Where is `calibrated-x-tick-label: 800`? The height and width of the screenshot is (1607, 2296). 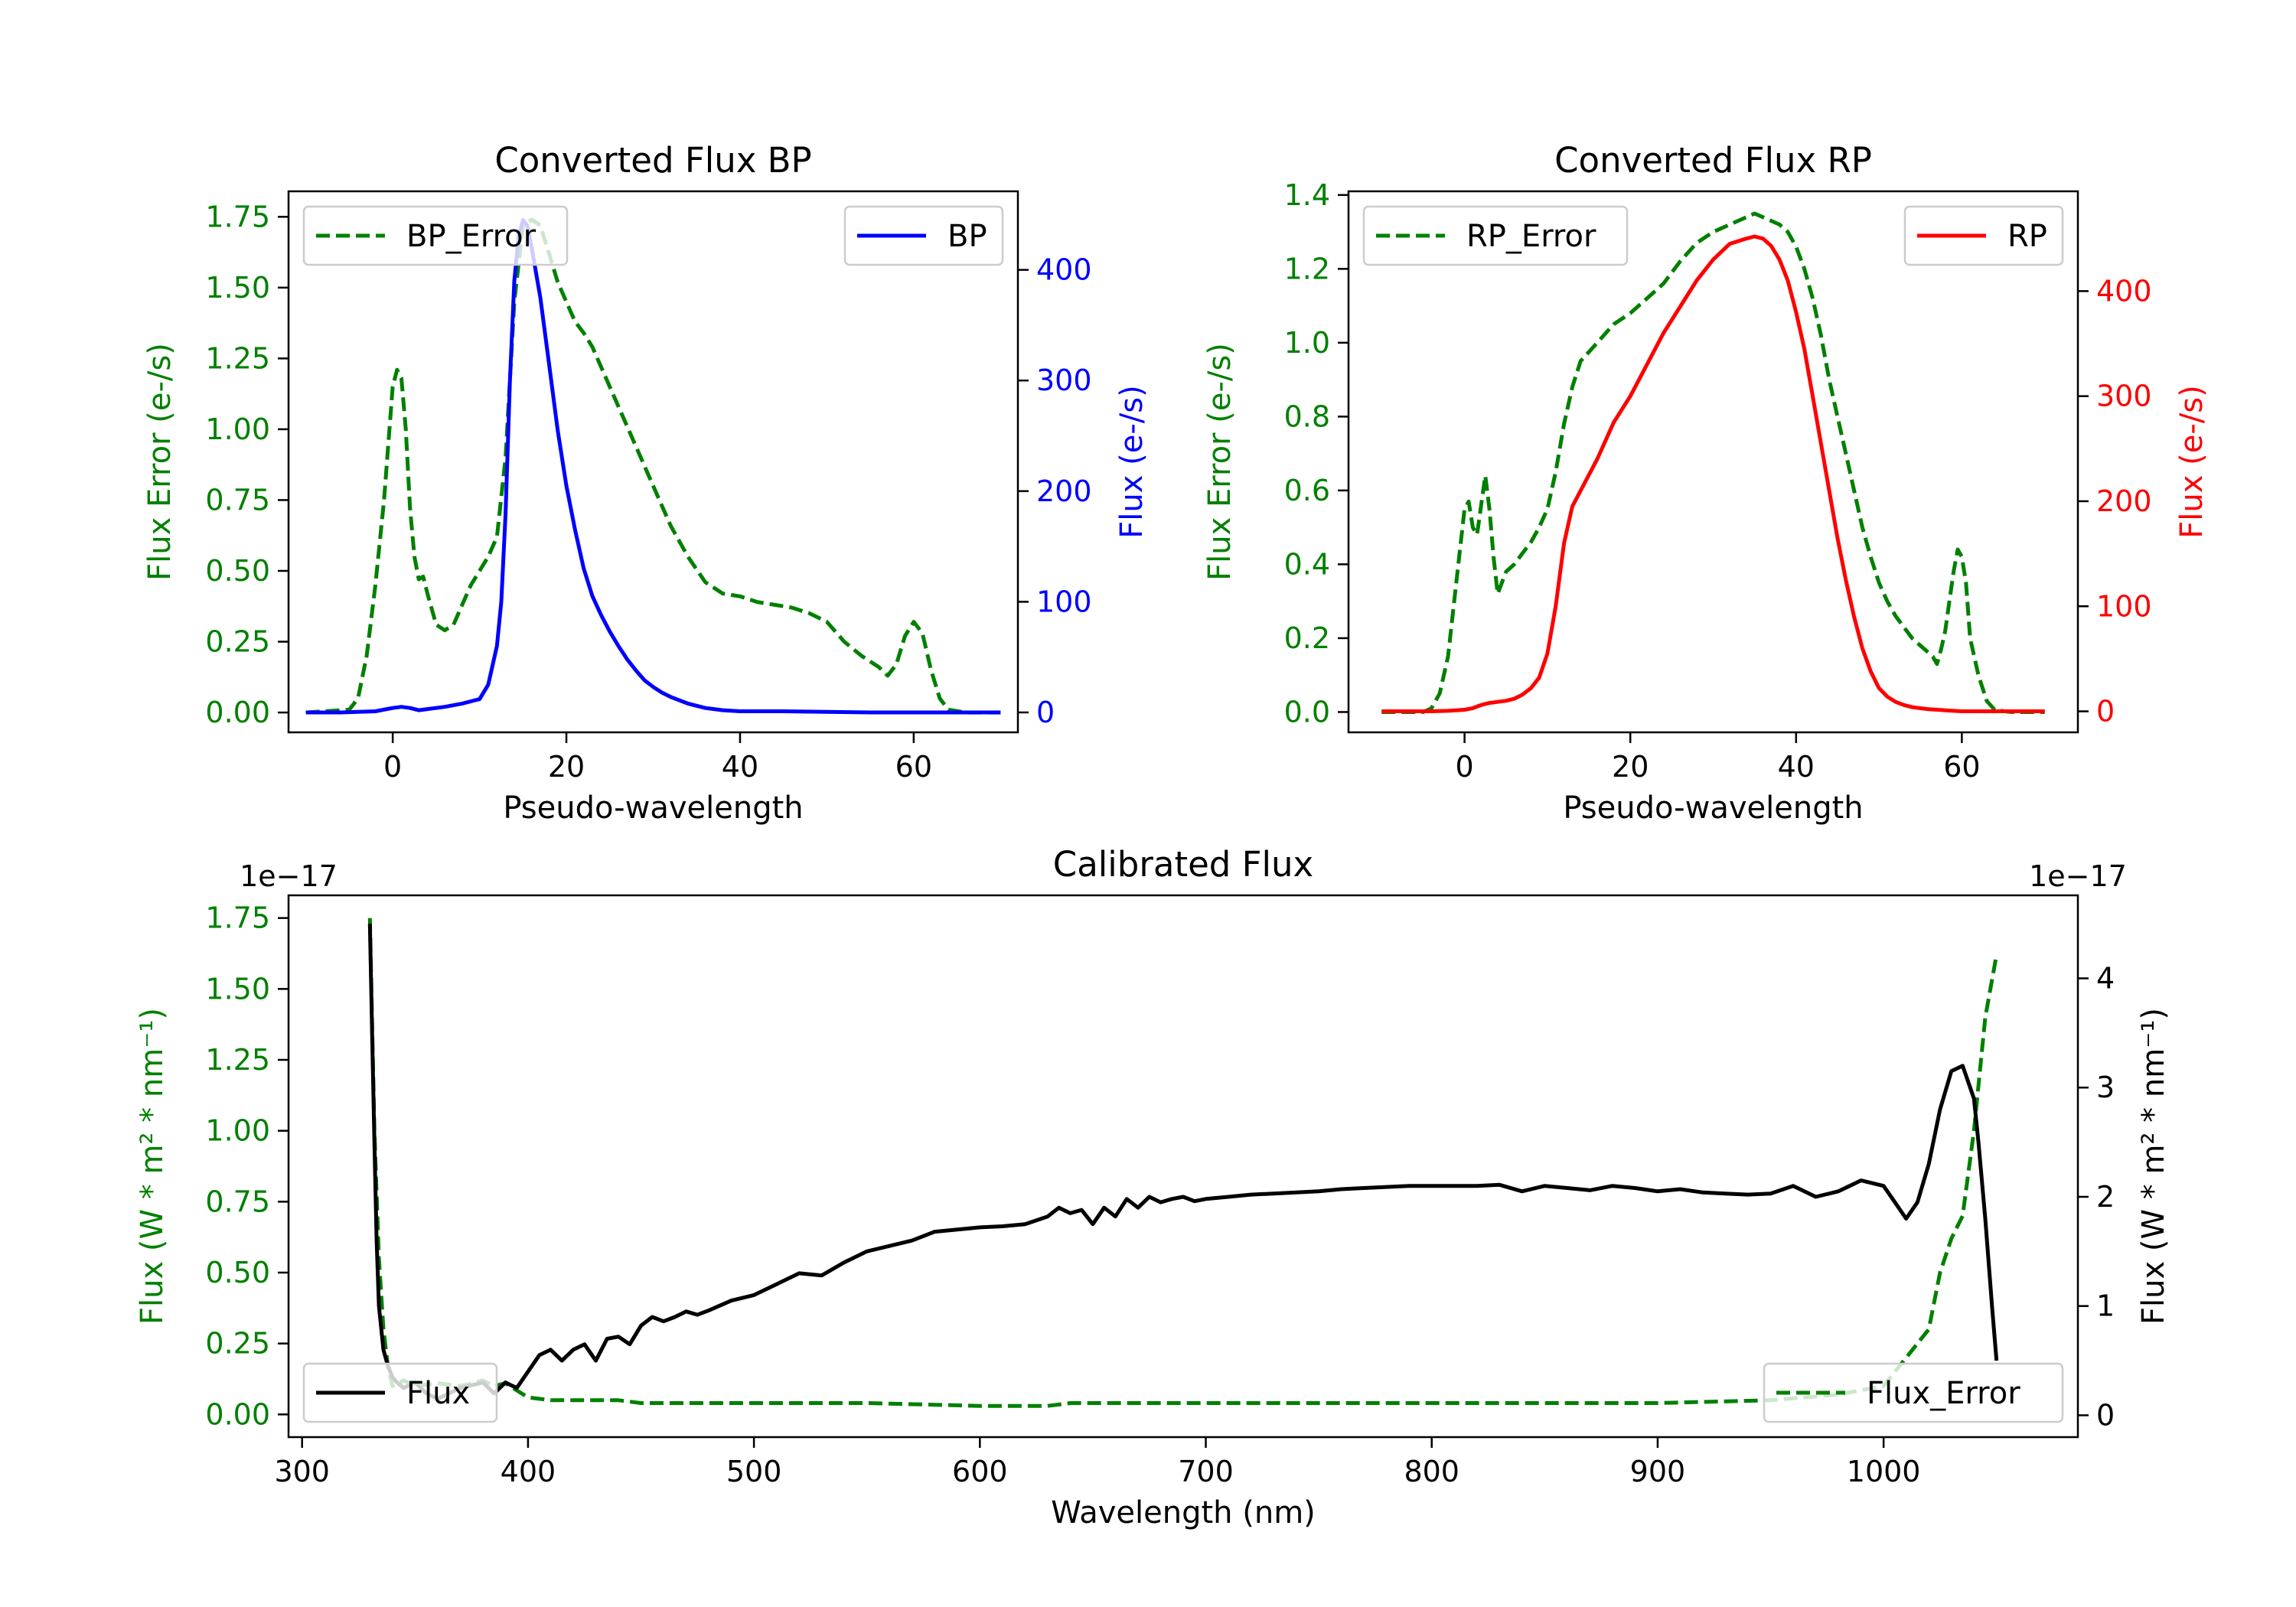
calibrated-x-tick-label: 800 is located at coordinates (1431, 1471).